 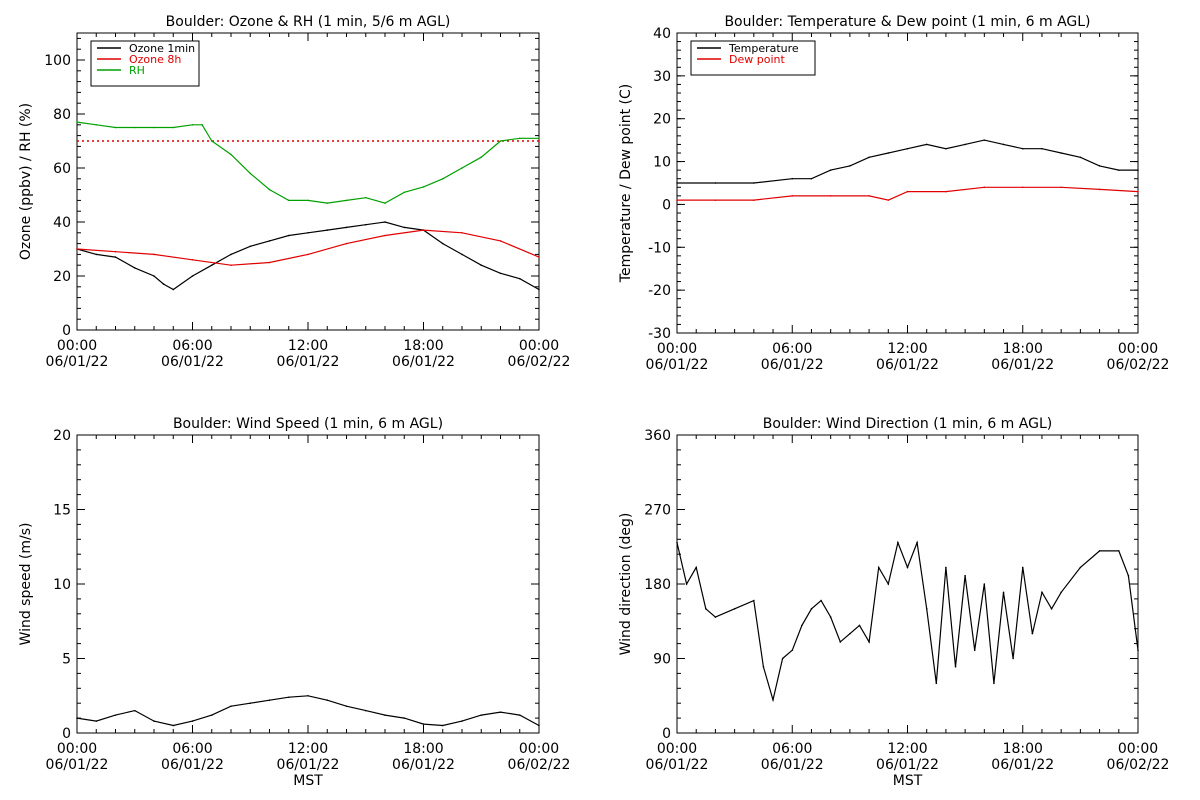 I want to click on y-axis-label: Ozone (ppbv) / RH (%), so click(x=26, y=181).